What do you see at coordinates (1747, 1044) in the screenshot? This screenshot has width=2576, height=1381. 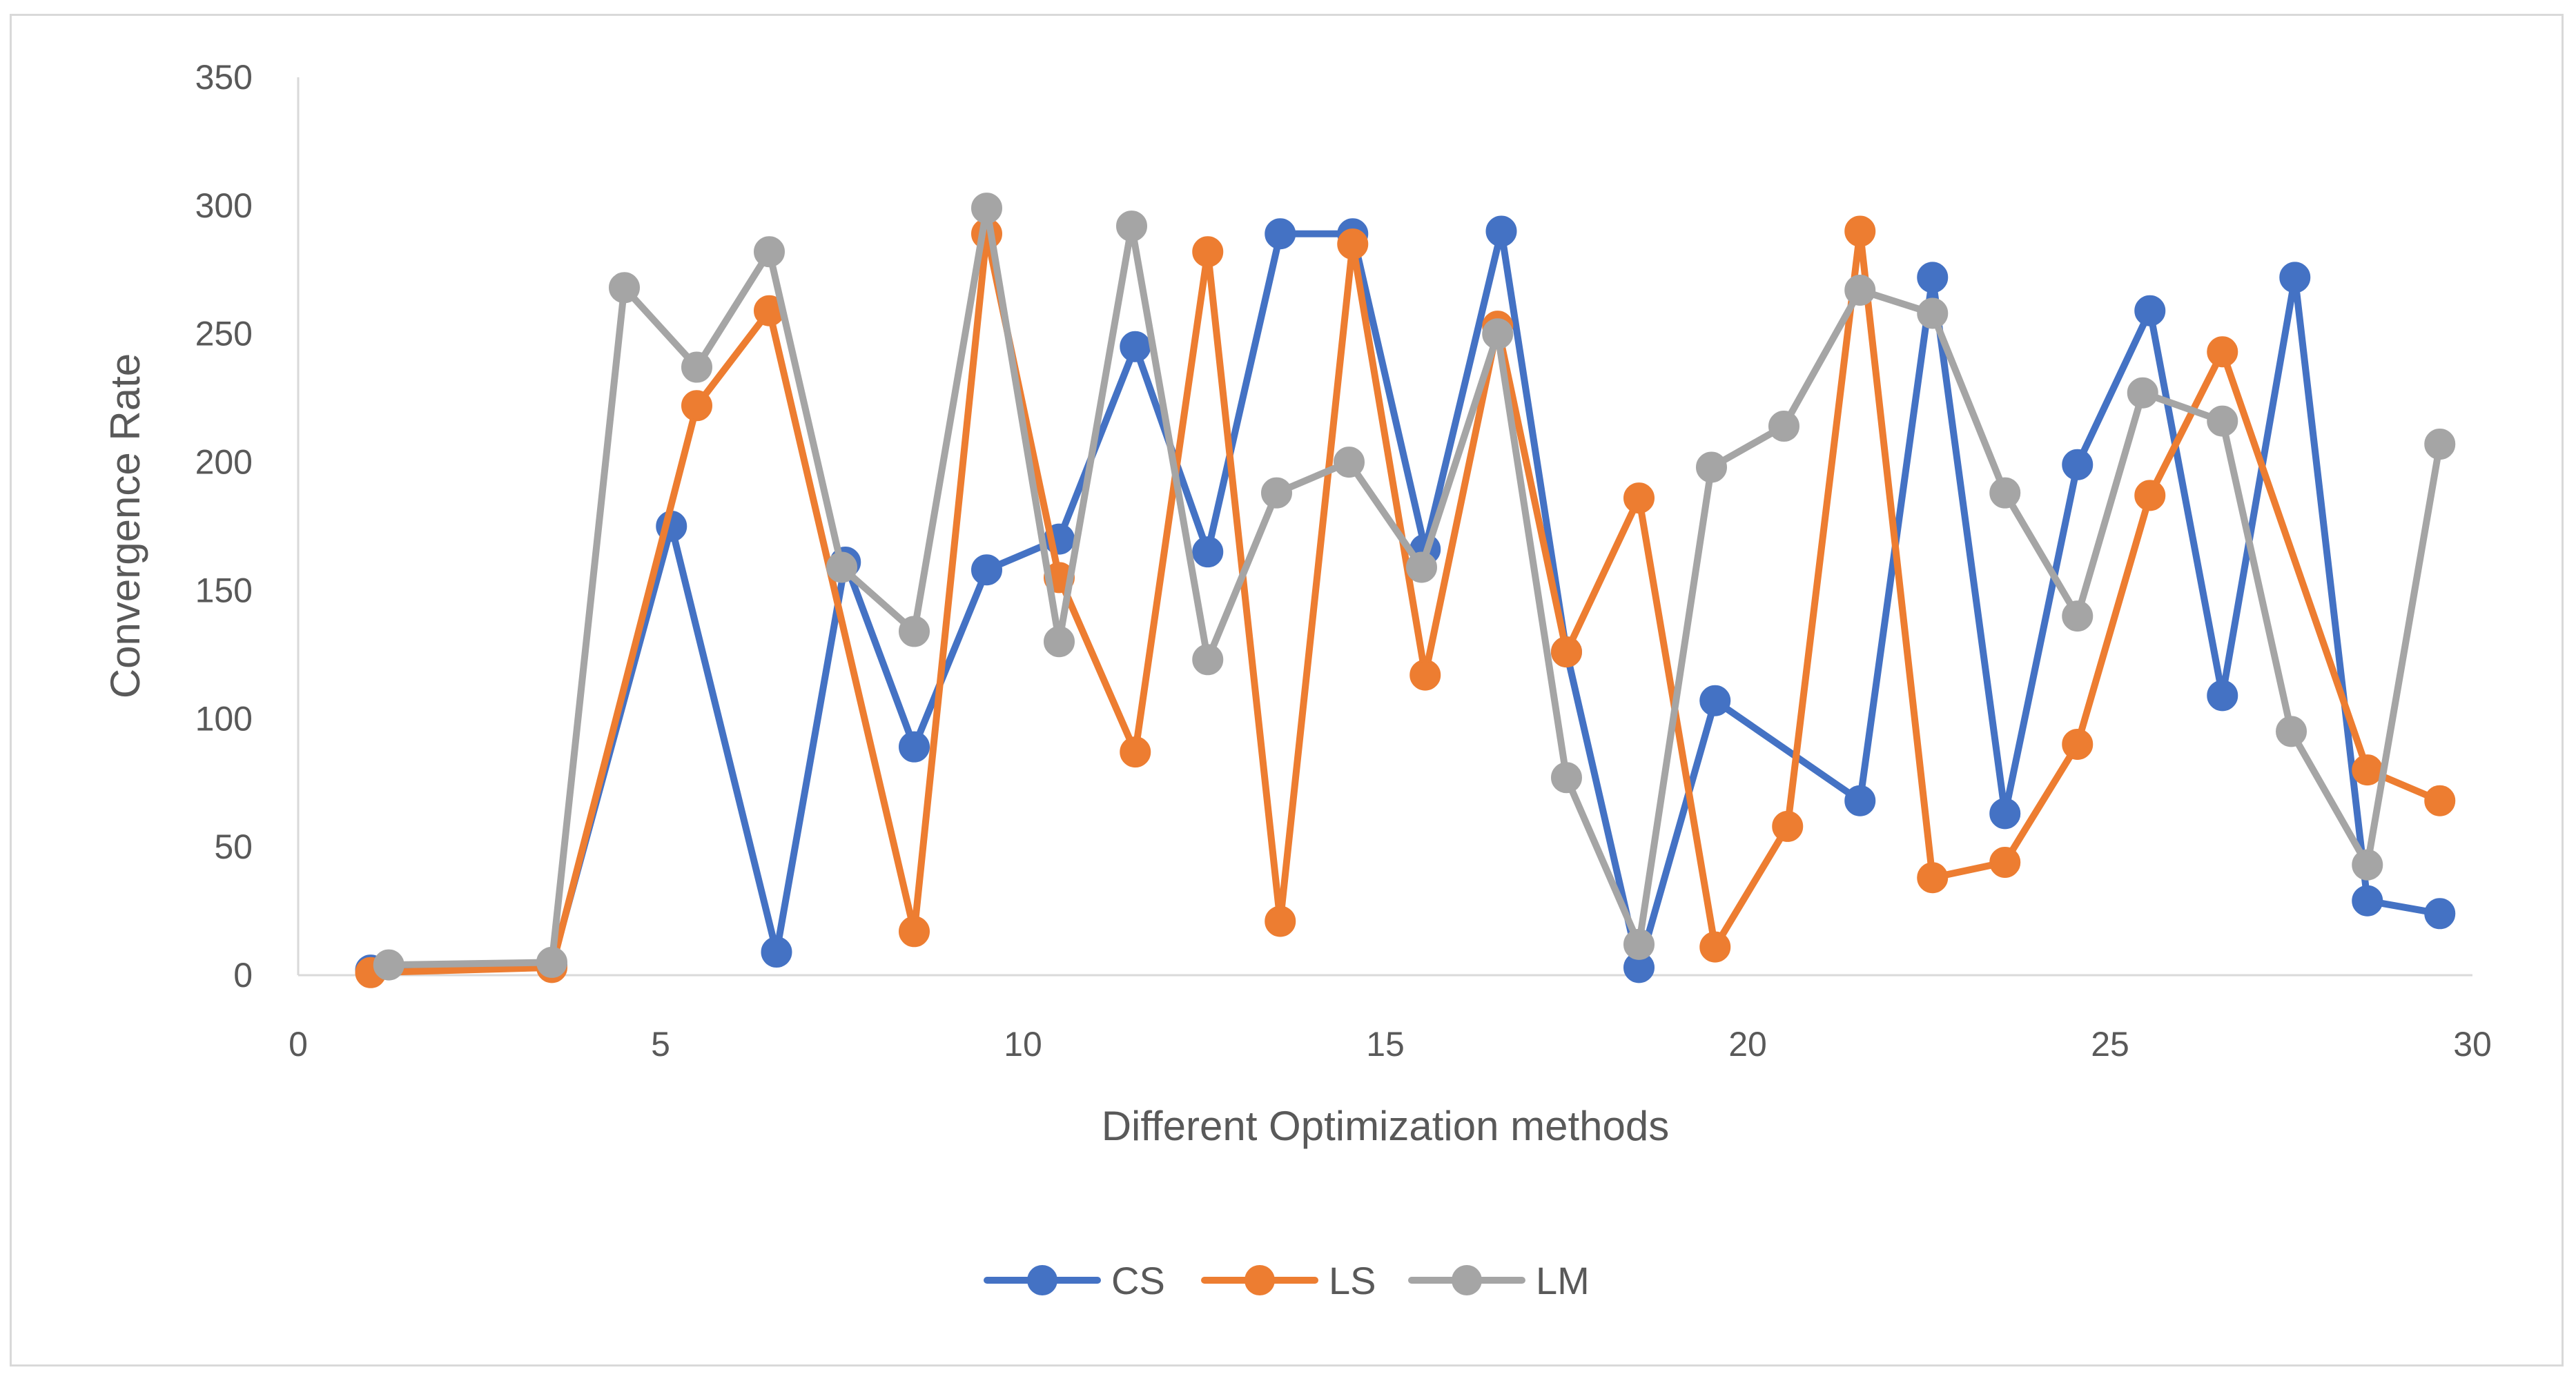 I see `x-tick-label: 20` at bounding box center [1747, 1044].